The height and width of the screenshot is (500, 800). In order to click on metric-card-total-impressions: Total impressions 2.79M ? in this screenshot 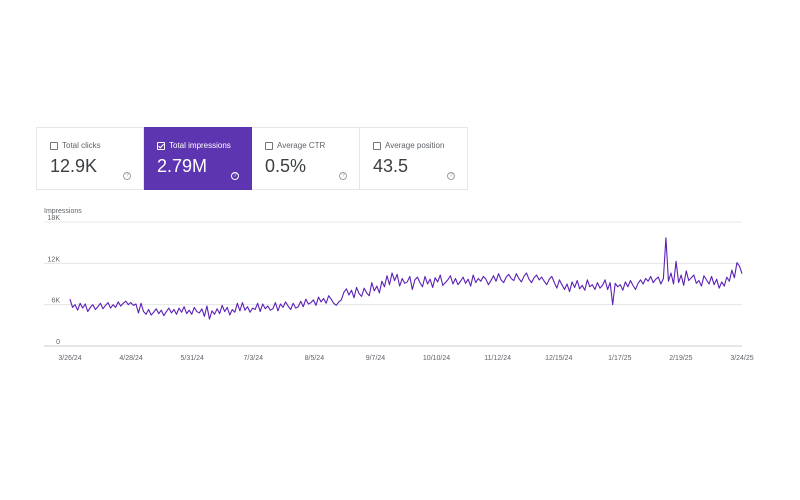, I will do `click(198, 158)`.